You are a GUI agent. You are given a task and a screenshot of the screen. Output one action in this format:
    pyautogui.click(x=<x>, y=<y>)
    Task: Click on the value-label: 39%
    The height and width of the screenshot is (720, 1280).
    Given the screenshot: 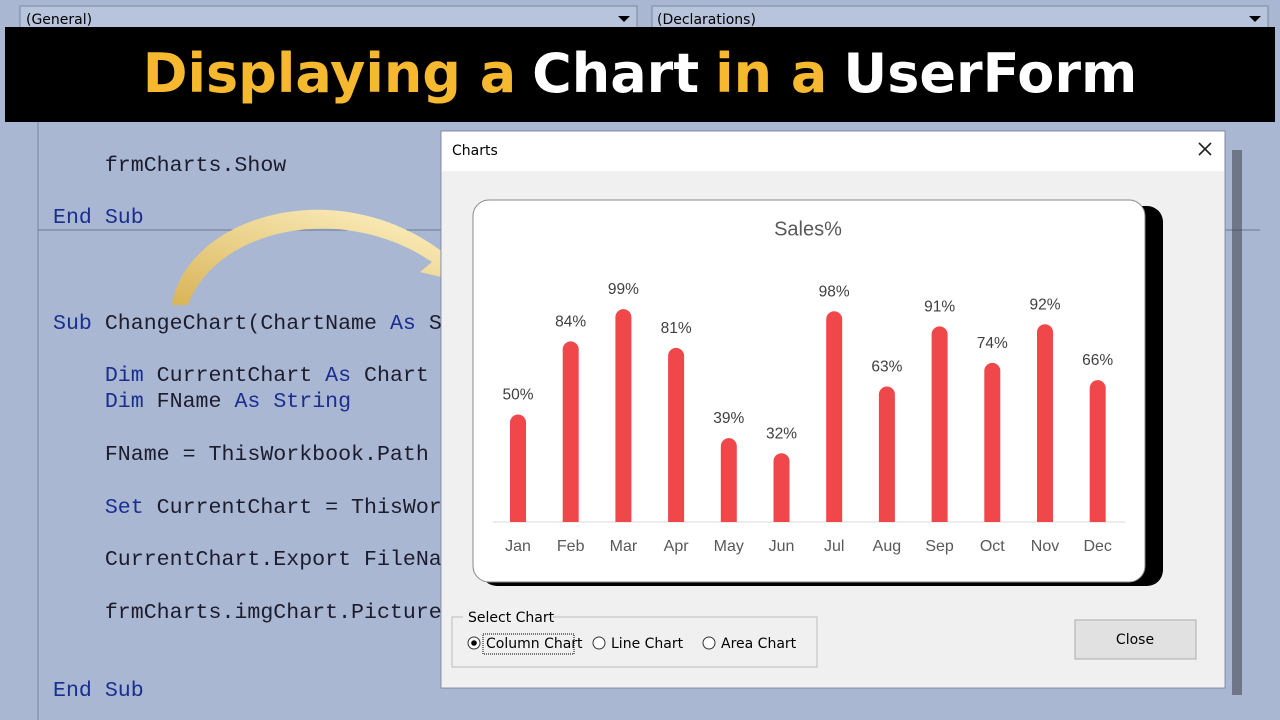 What is the action you would take?
    pyautogui.click(x=728, y=418)
    